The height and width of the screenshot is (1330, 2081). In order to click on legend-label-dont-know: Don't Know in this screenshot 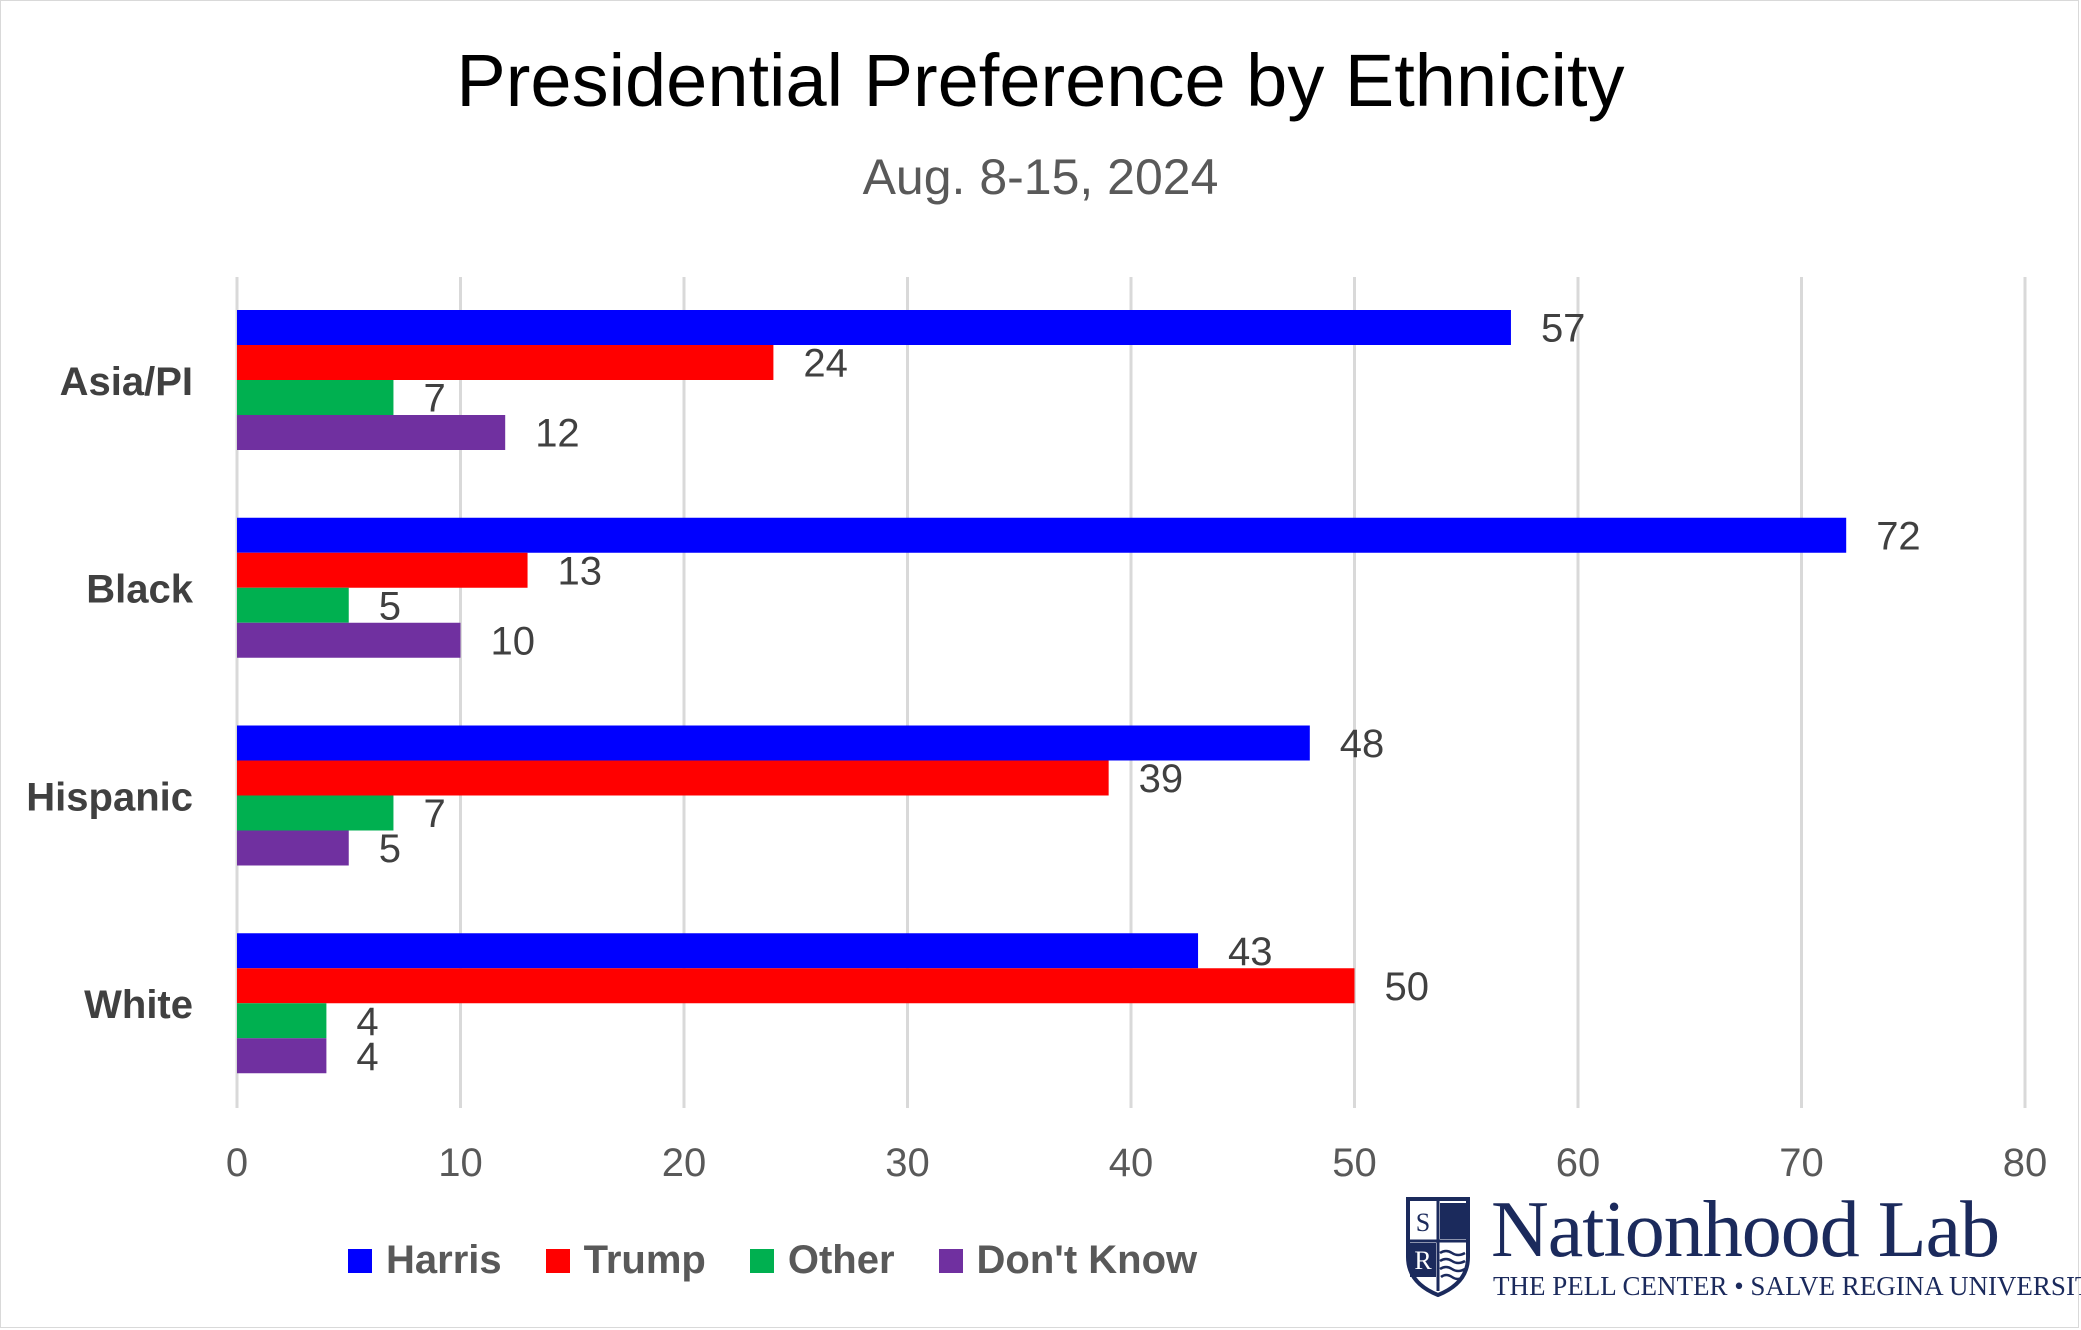, I will do `click(1087, 1260)`.